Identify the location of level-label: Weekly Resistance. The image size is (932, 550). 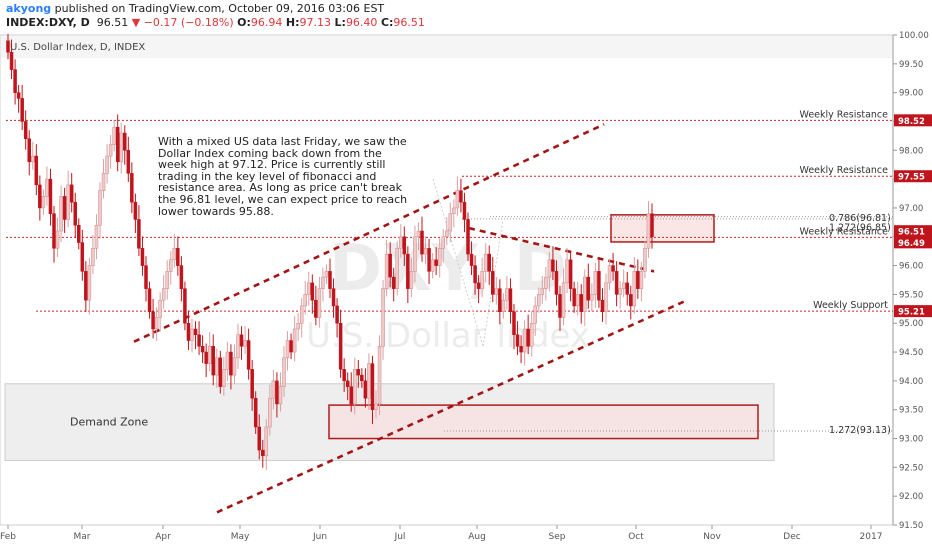
(843, 231).